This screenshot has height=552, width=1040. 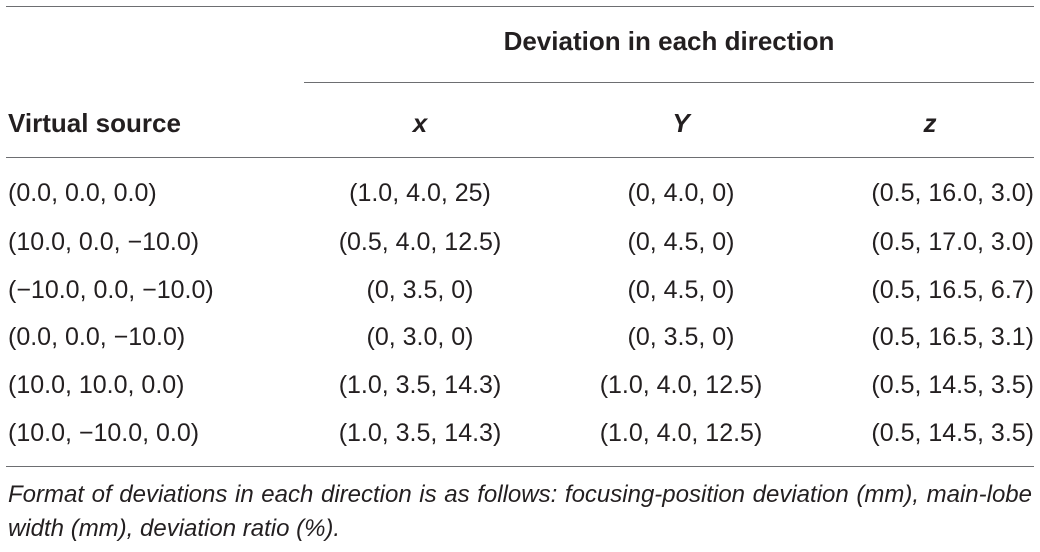 I want to click on table-cell-x: (1.0, 4.0, 25), so click(x=420, y=193).